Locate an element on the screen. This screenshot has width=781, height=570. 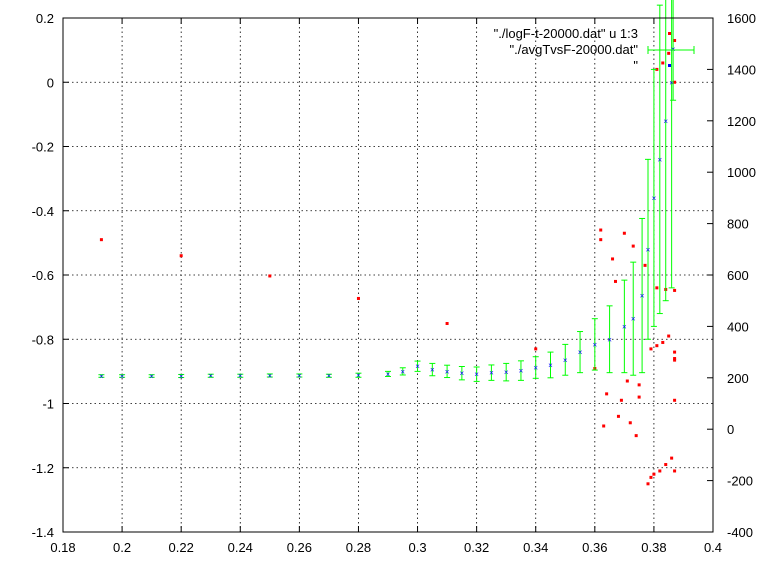
legend-entry: "./avgTvsF-20000.dat" is located at coordinates (602, 49).